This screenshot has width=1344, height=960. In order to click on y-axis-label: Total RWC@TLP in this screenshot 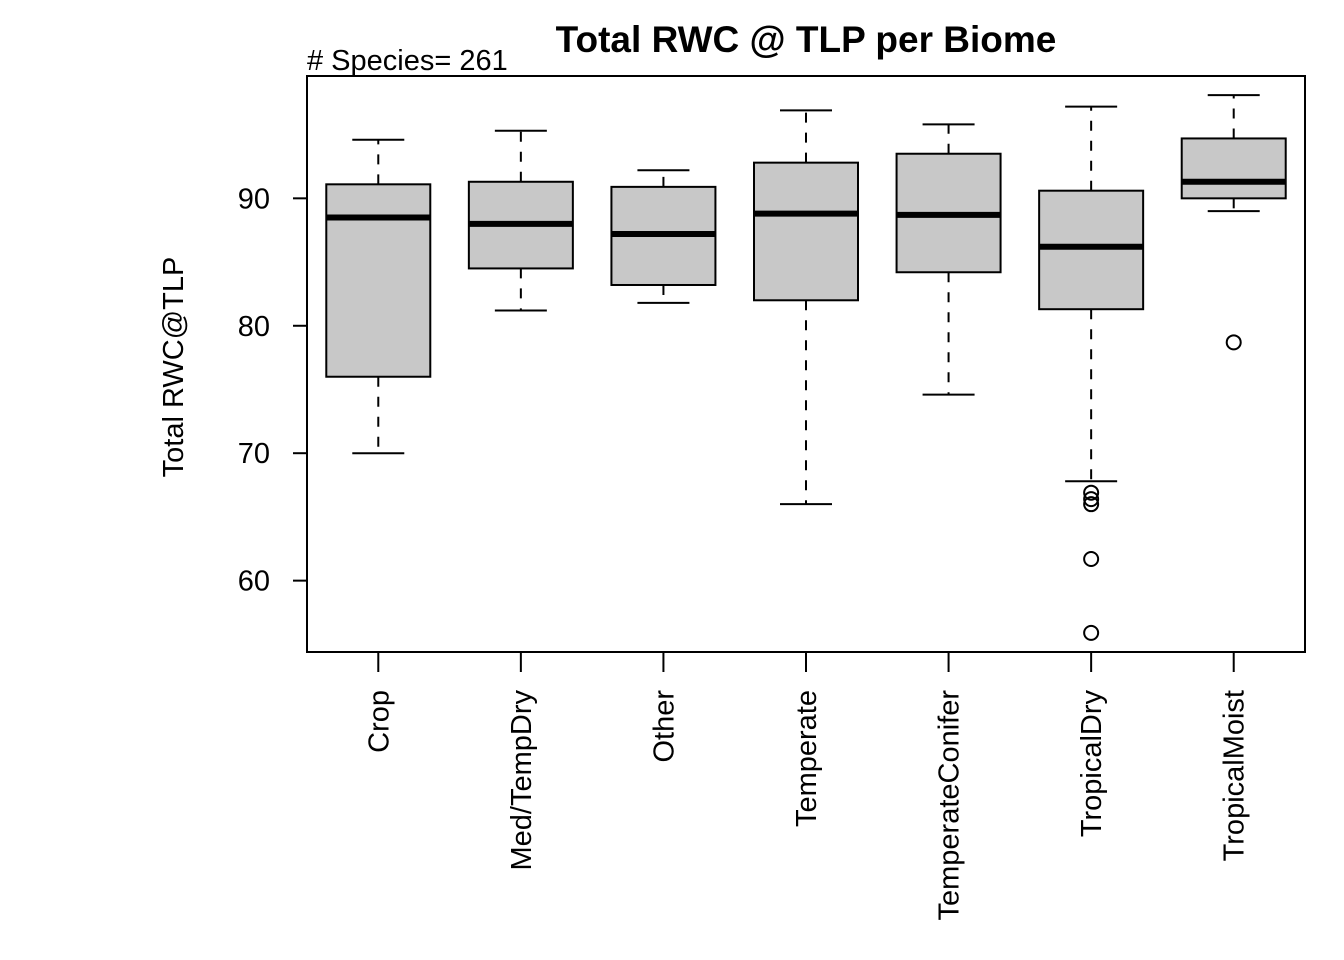, I will do `click(174, 367)`.